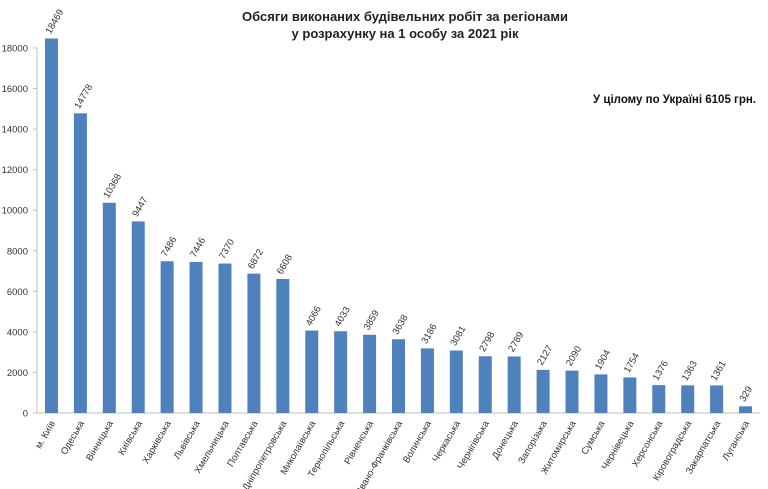  Describe the element at coordinates (112, 186) in the screenshot. I see `data-label: 10368` at that location.